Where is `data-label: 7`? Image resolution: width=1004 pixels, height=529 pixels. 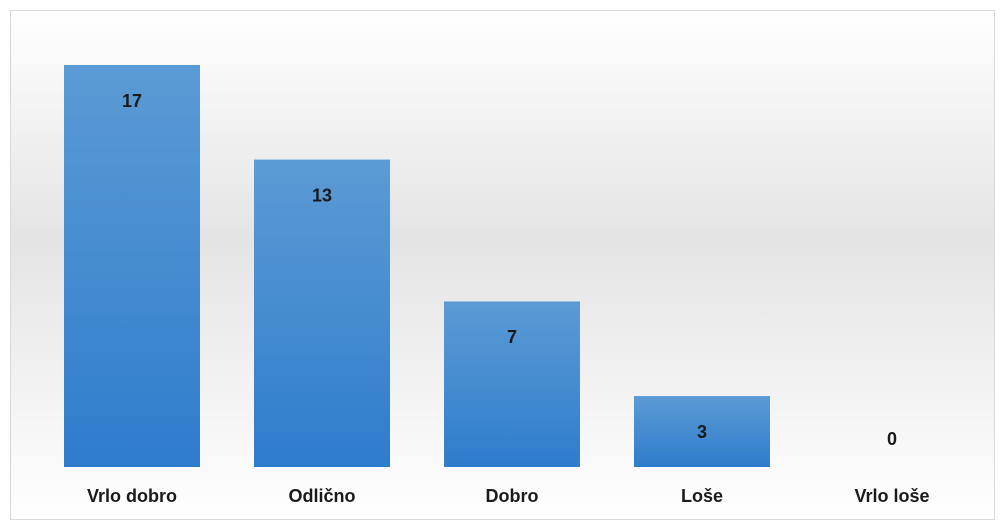
data-label: 7 is located at coordinates (512, 337).